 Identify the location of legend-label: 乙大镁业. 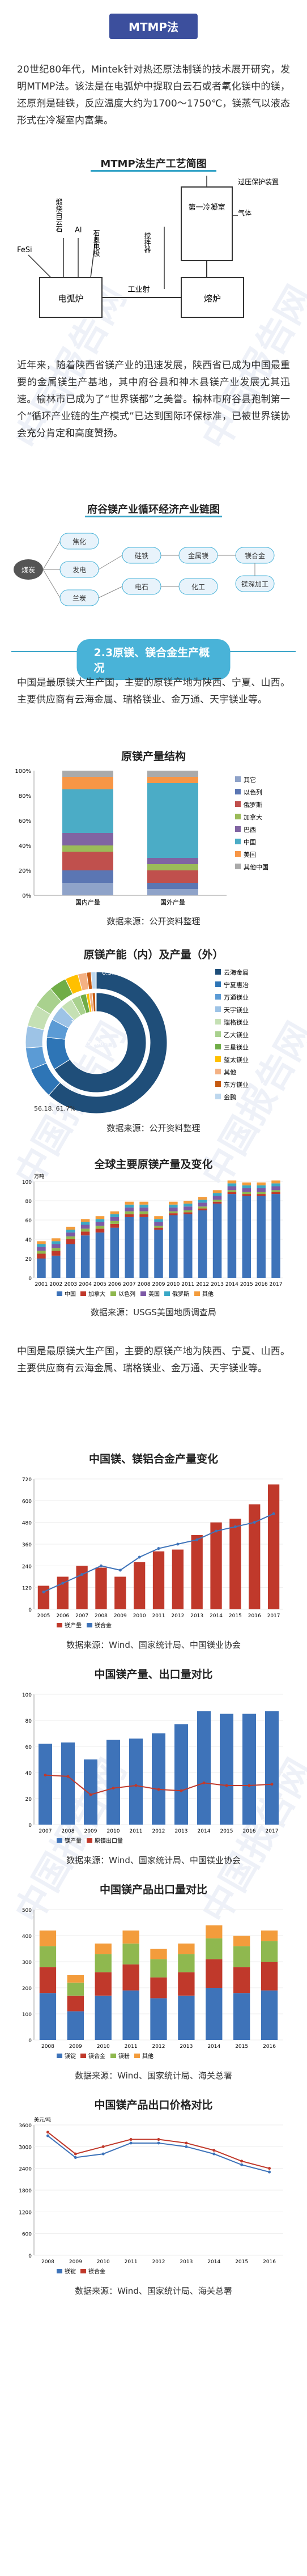
(236, 1035).